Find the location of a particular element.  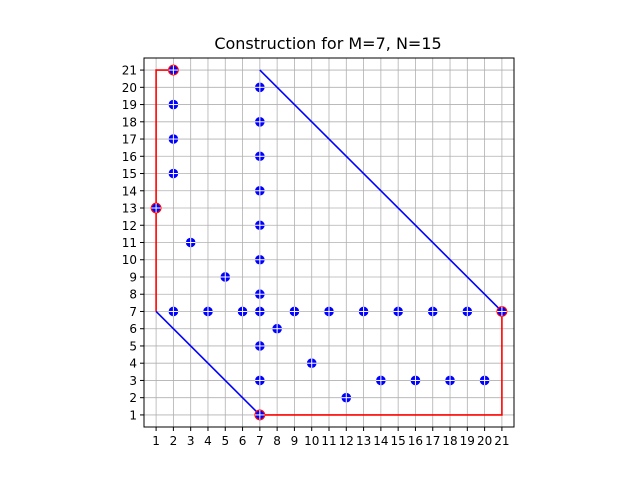

y-tick-label: 17 is located at coordinates (129, 140).